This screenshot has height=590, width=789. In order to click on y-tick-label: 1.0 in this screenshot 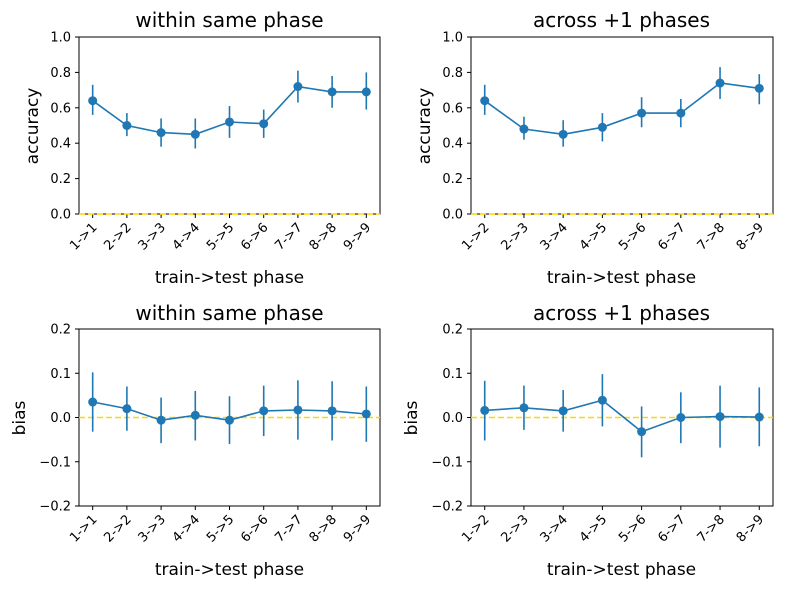, I will do `click(60, 38)`.